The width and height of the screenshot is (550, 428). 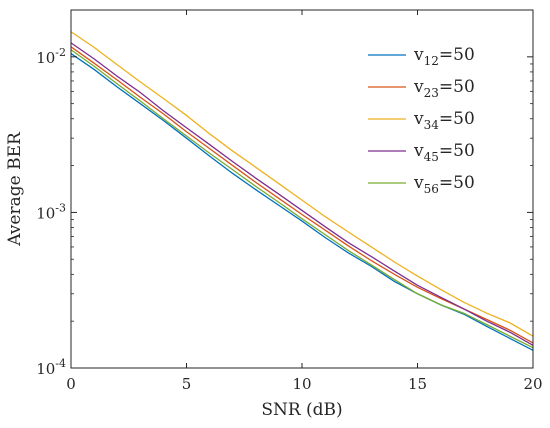 I want to click on x-axis-title: SNR (dB), so click(x=301, y=410).